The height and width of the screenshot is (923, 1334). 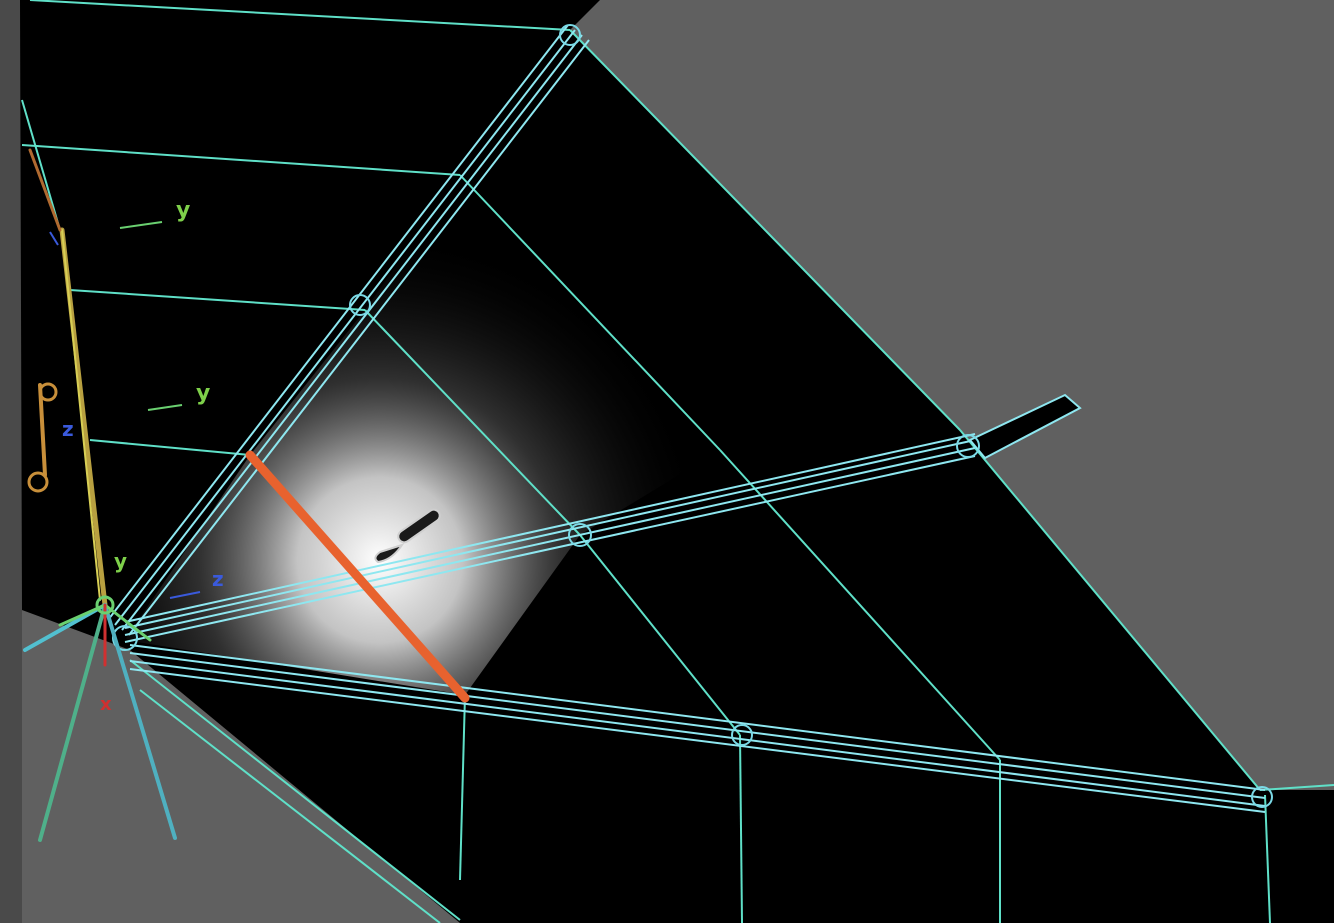 I want to click on skeleton-rig, so click(x=100, y=495).